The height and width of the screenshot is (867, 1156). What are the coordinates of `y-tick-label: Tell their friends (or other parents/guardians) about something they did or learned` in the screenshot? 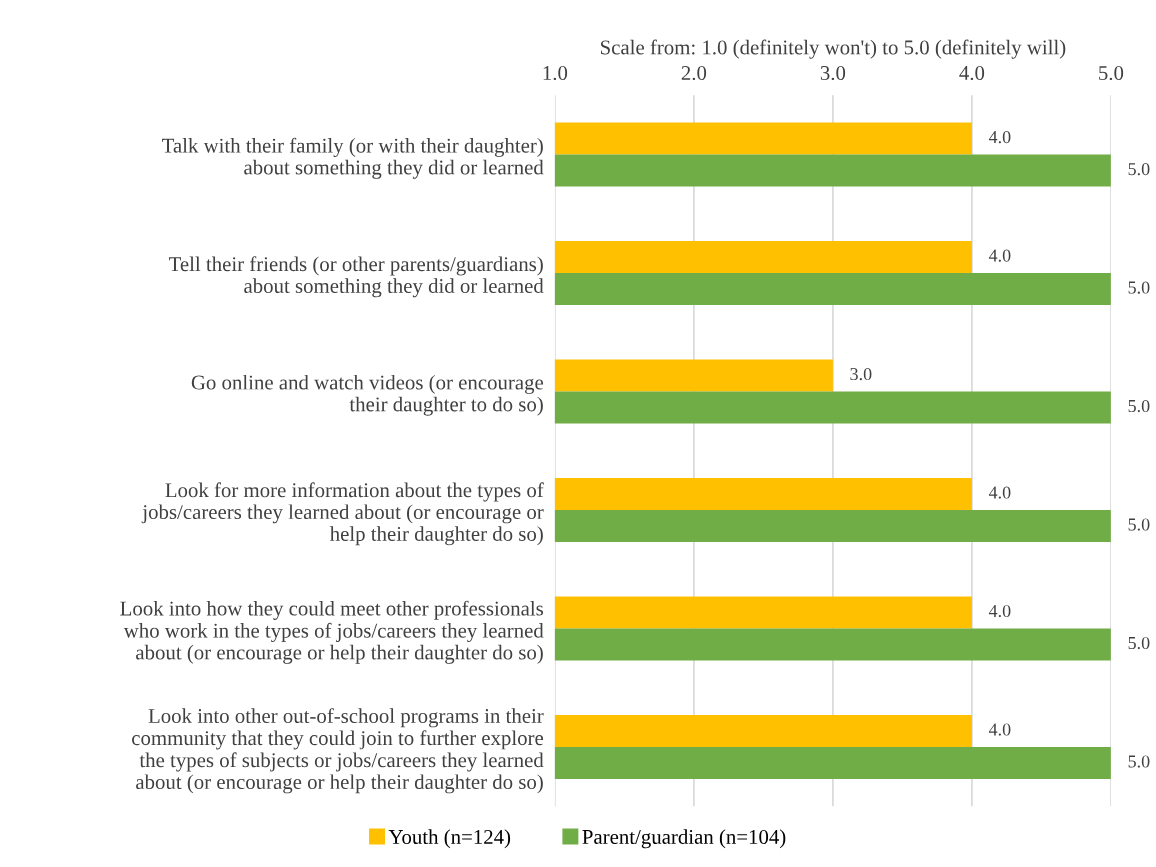 It's located at (356, 277).